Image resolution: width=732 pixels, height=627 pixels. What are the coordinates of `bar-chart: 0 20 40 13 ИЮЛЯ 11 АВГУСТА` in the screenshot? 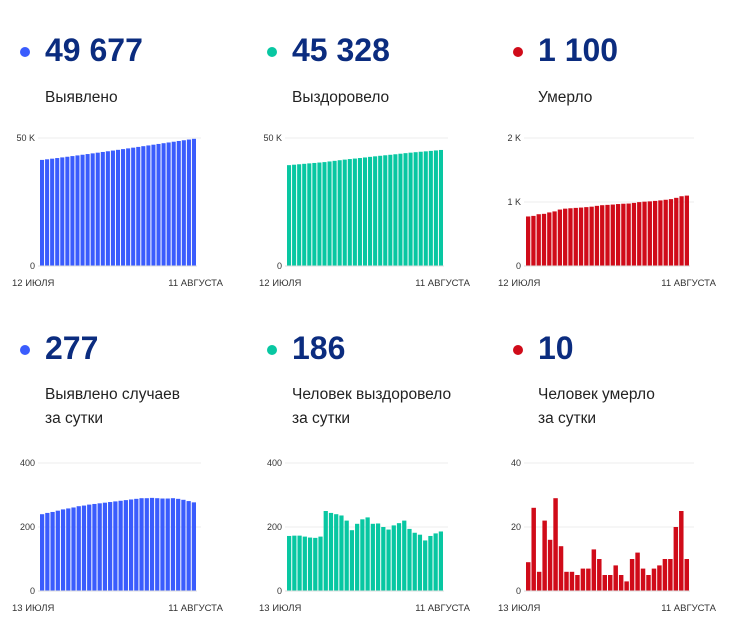 It's located at (607, 536).